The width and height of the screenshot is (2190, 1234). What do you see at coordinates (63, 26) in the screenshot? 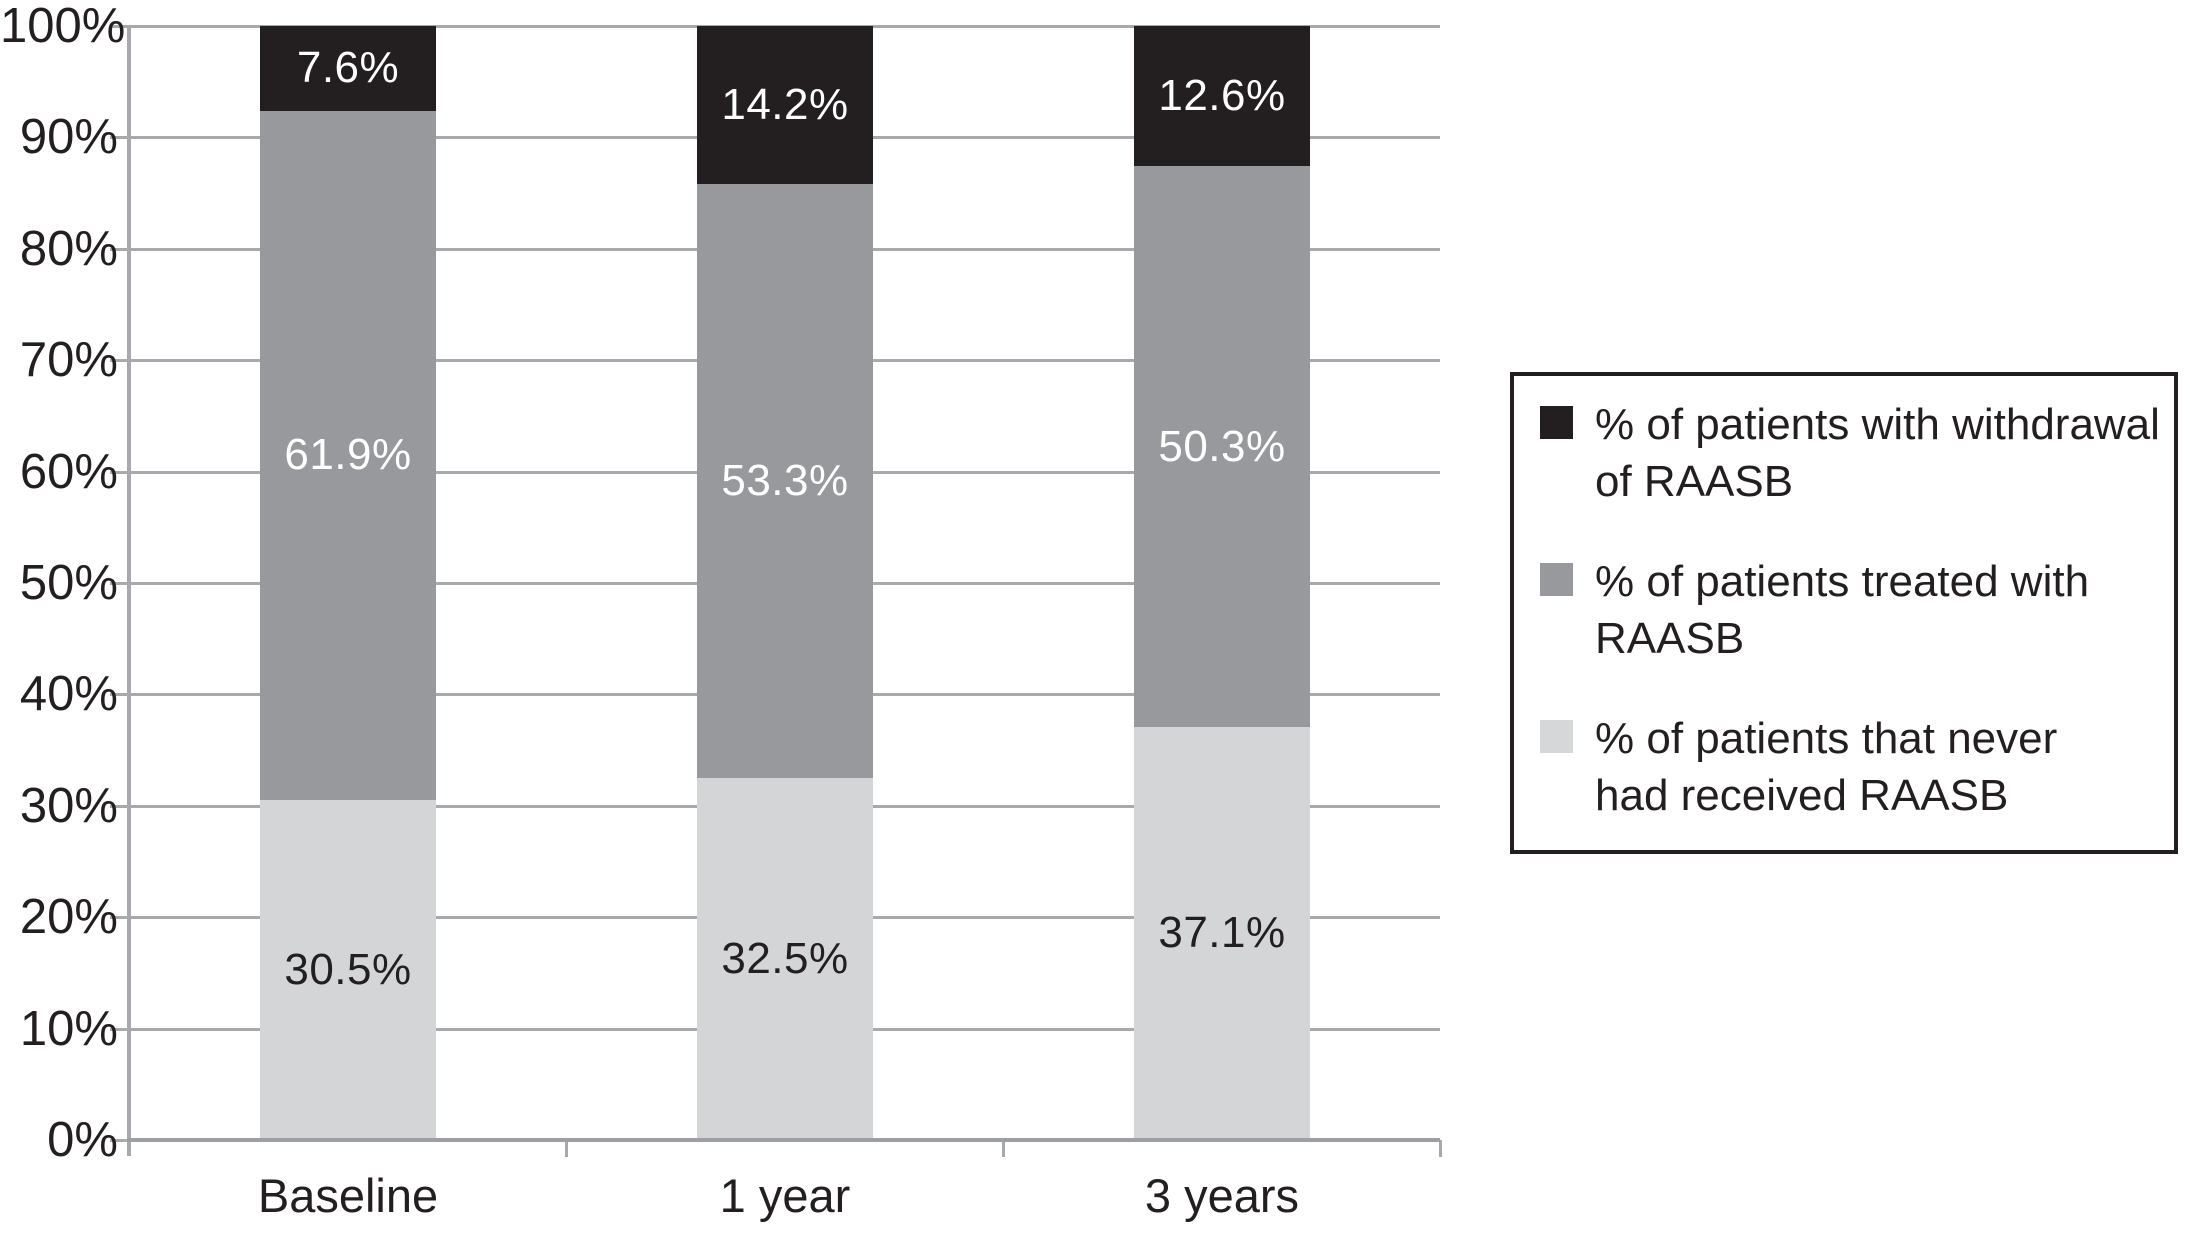
I see `y-axis-tick-label: 100%` at bounding box center [63, 26].